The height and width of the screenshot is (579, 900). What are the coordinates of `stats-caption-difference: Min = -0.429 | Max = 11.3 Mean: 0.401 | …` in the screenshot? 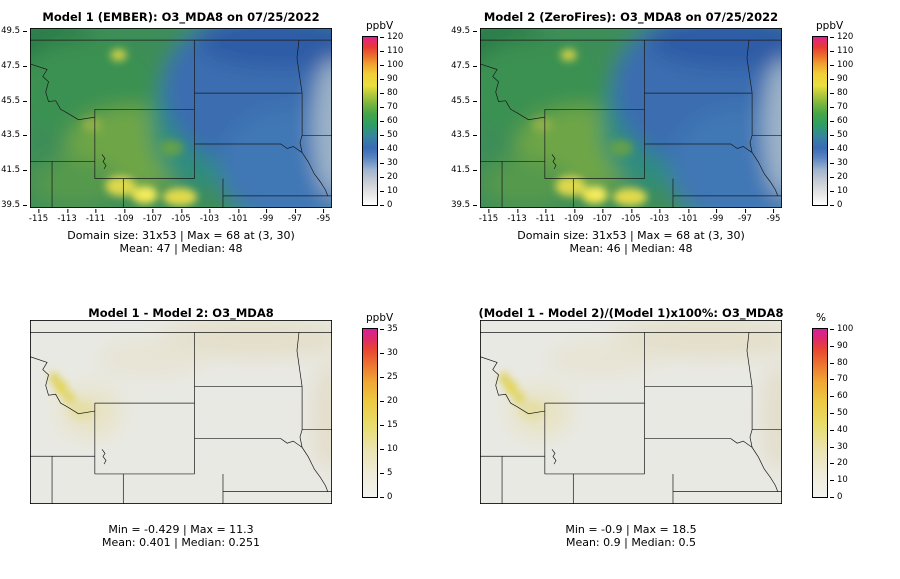 It's located at (181, 536).